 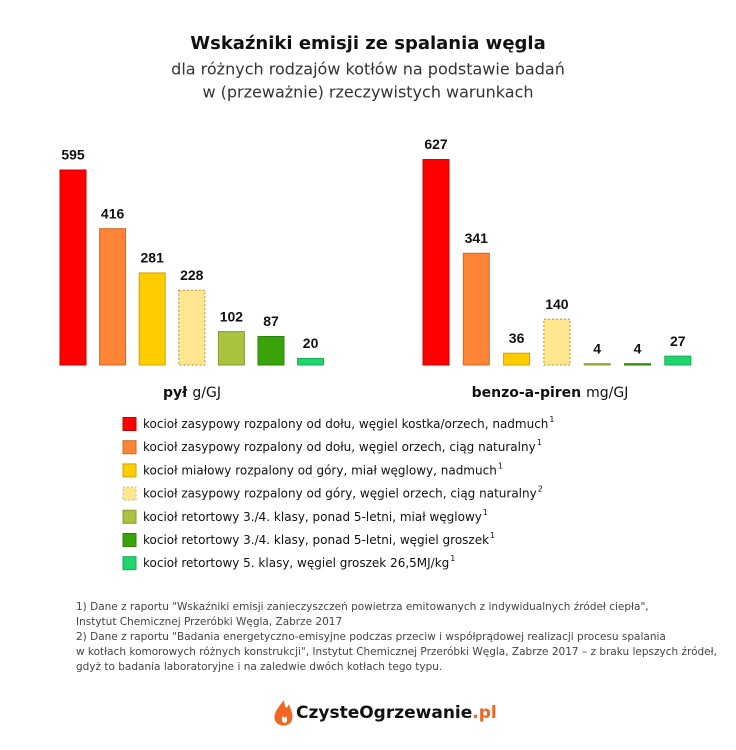 What do you see at coordinates (477, 238) in the screenshot?
I see `value-label: 341` at bounding box center [477, 238].